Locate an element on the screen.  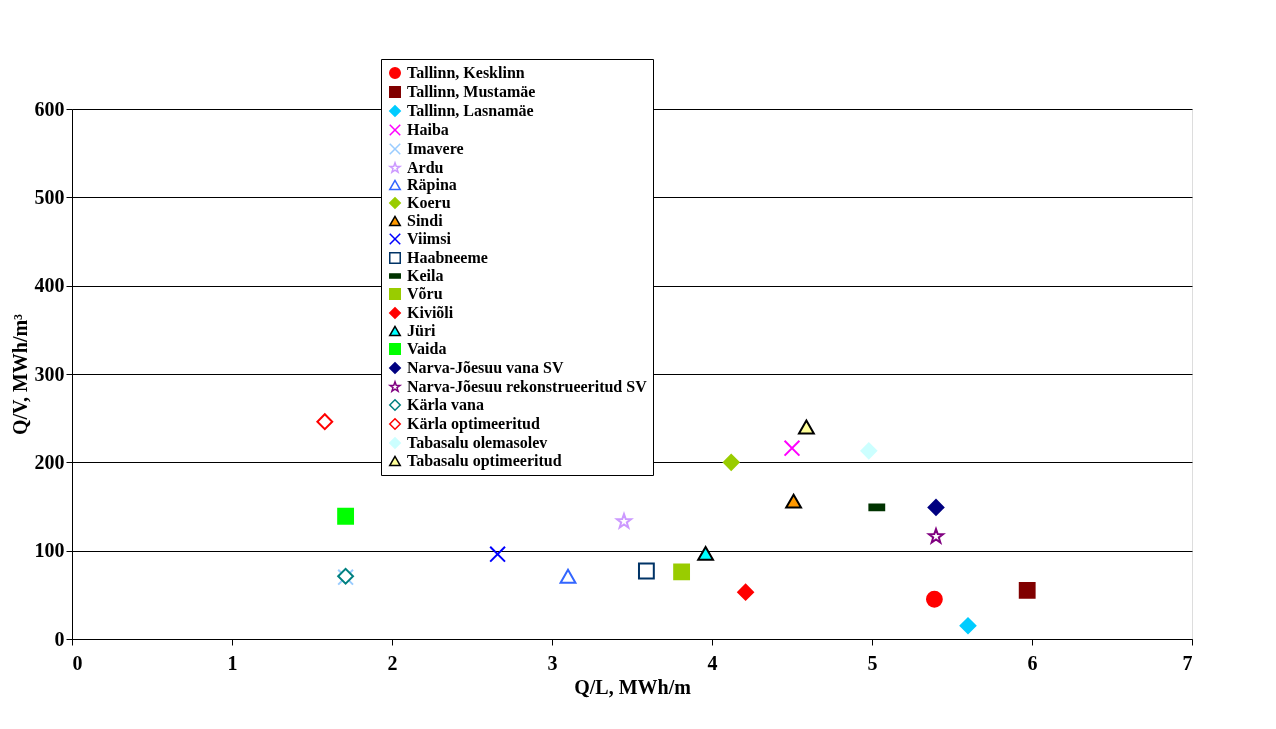
legend-label: Koeru is located at coordinates (429, 202).